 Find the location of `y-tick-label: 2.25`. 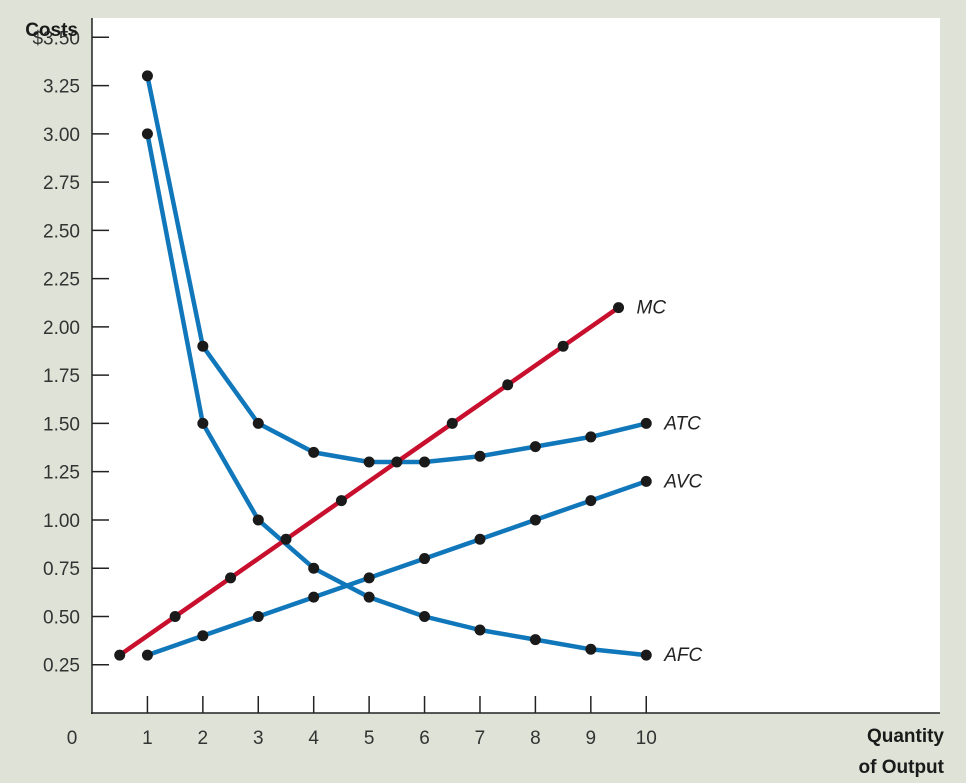

y-tick-label: 2.25 is located at coordinates (61, 280).